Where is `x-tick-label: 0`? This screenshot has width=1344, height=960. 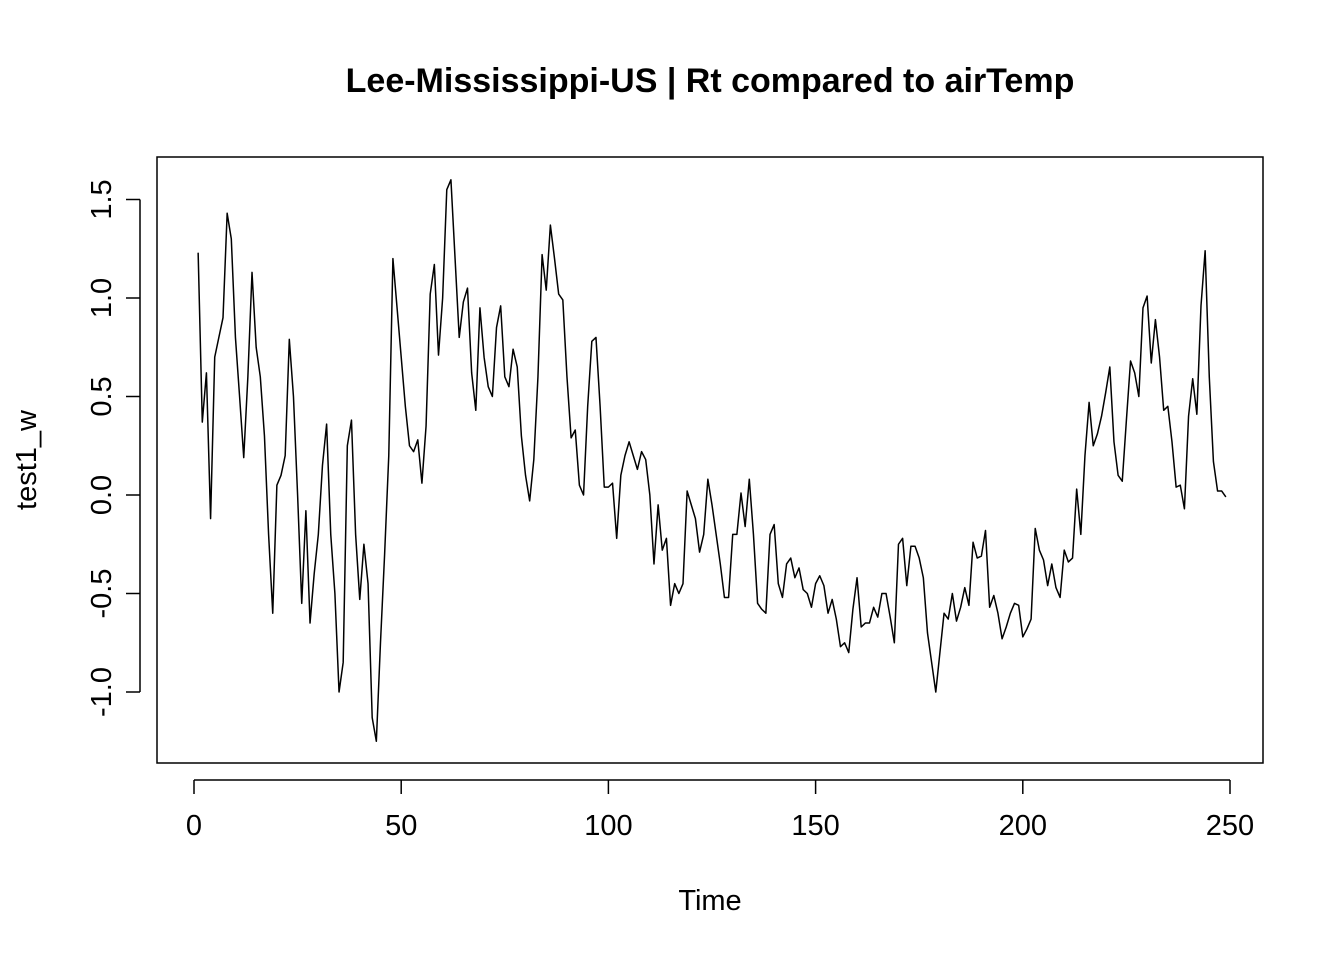 x-tick-label: 0 is located at coordinates (194, 826).